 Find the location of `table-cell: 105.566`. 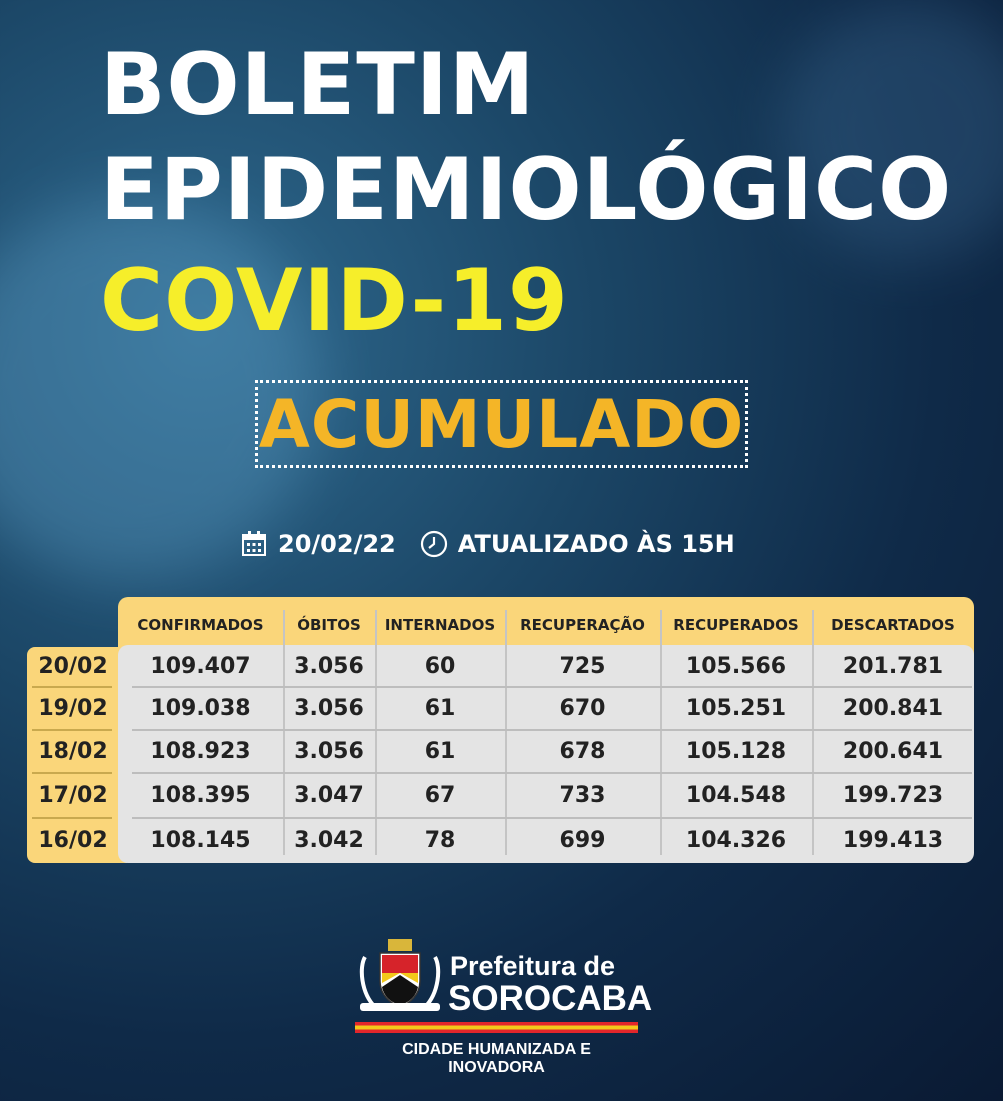

table-cell: 105.566 is located at coordinates (736, 666).